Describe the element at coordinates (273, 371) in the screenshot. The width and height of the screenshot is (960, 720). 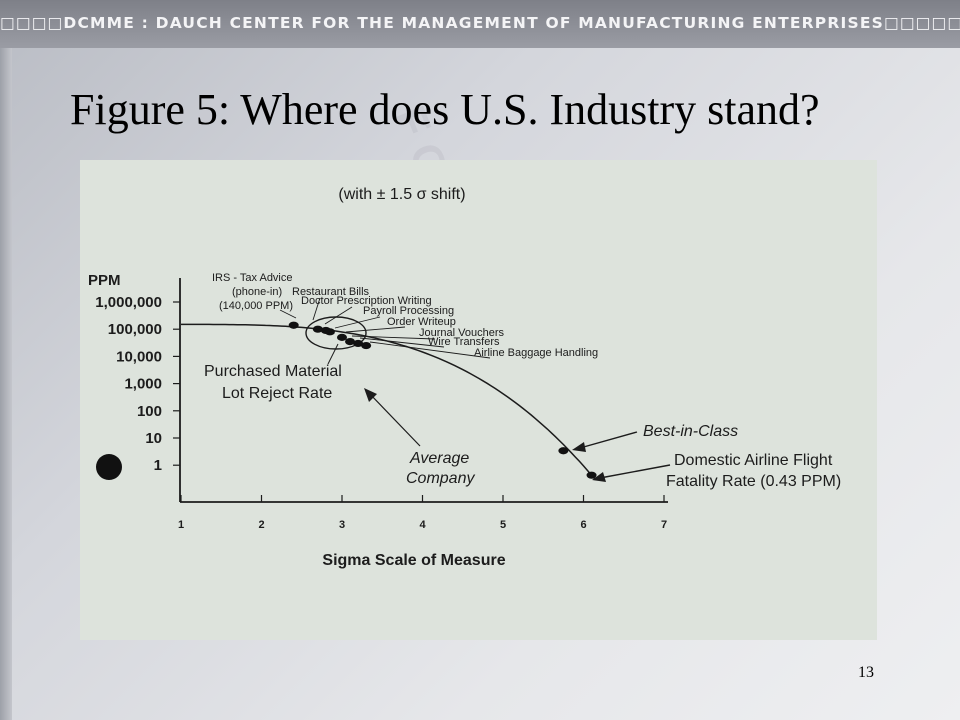
I see `label-purchased-line1: Purchased Material` at that location.